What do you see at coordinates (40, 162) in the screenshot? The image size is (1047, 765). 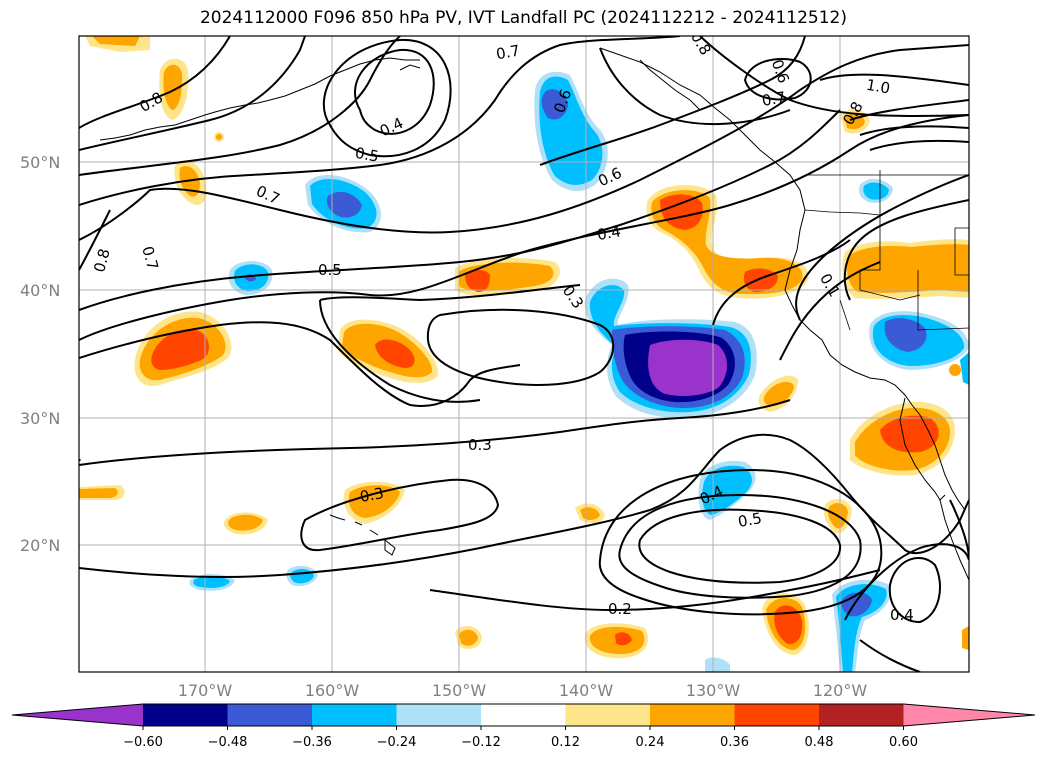 I see `lat-label: 50°N` at bounding box center [40, 162].